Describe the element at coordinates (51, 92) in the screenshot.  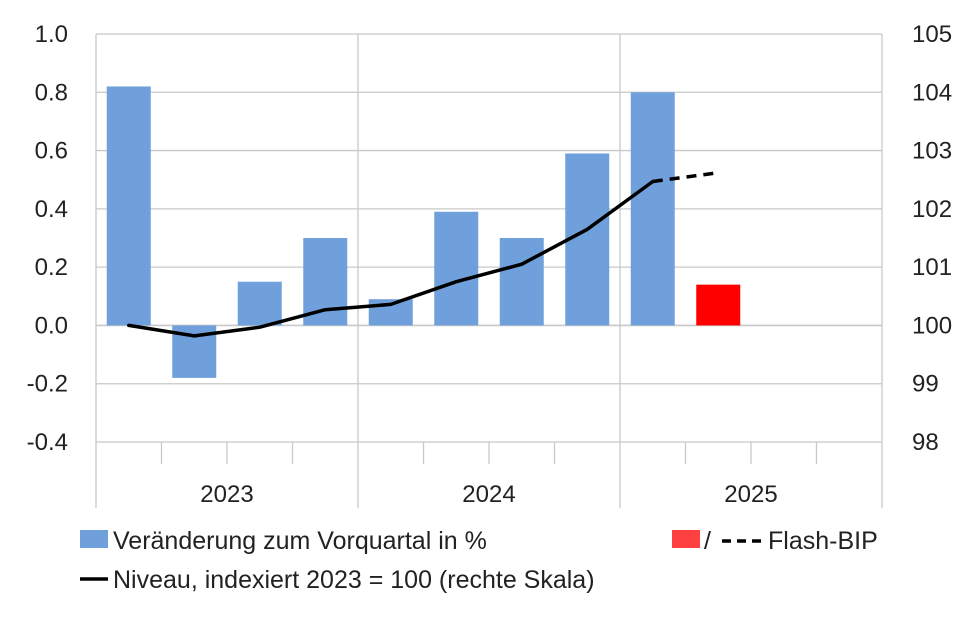
I see `y-left-tick-label: 0.8` at that location.